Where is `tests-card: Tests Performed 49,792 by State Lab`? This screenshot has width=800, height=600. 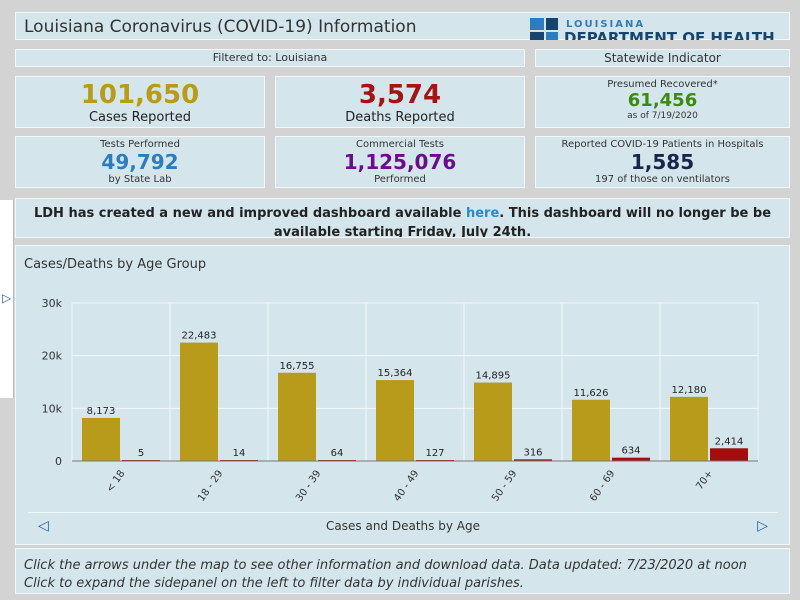 tests-card: Tests Performed 49,792 by State Lab is located at coordinates (140, 162).